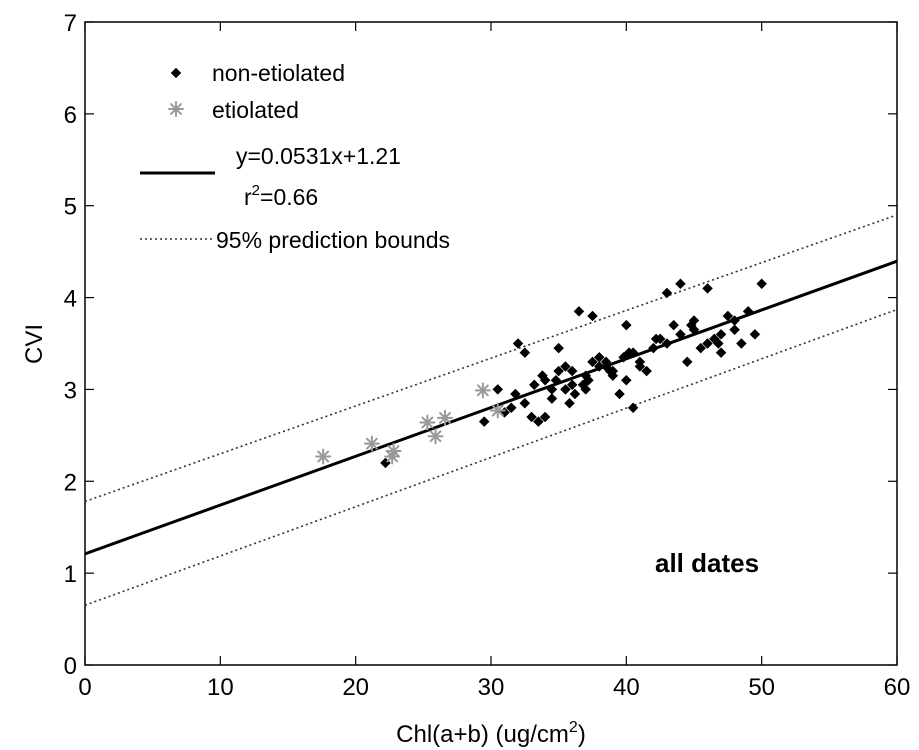  I want to click on data-points, so click(541, 373).